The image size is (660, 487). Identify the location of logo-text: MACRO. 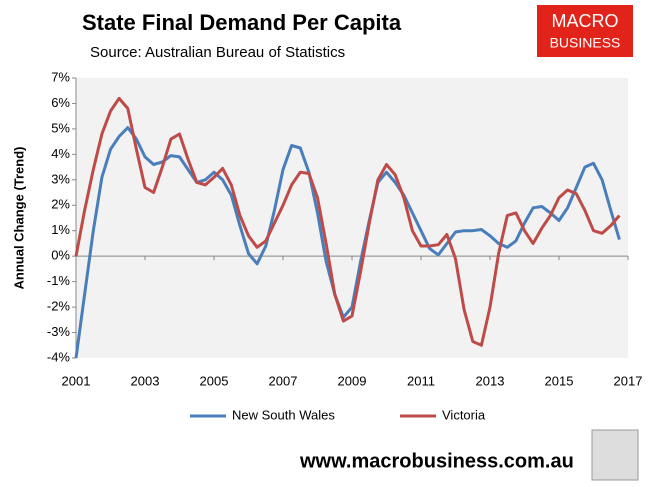
(585, 21).